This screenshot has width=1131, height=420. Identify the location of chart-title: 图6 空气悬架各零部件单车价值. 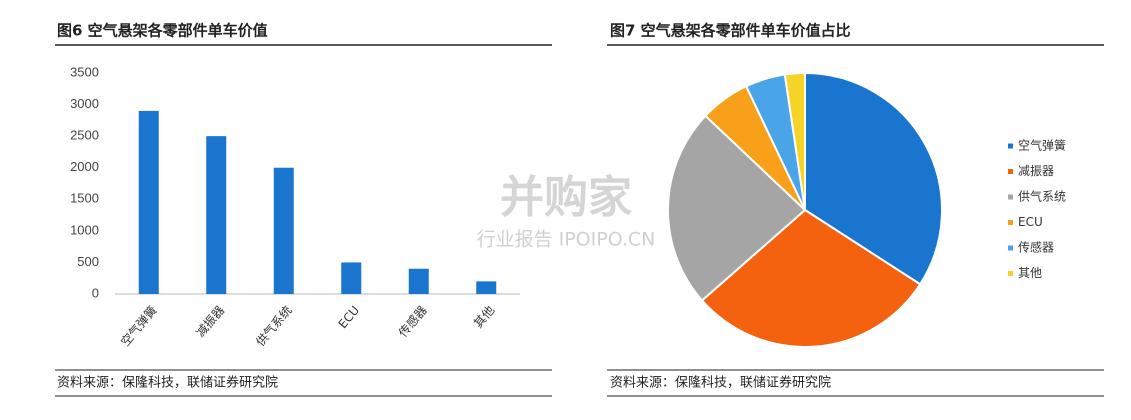
(162, 31).